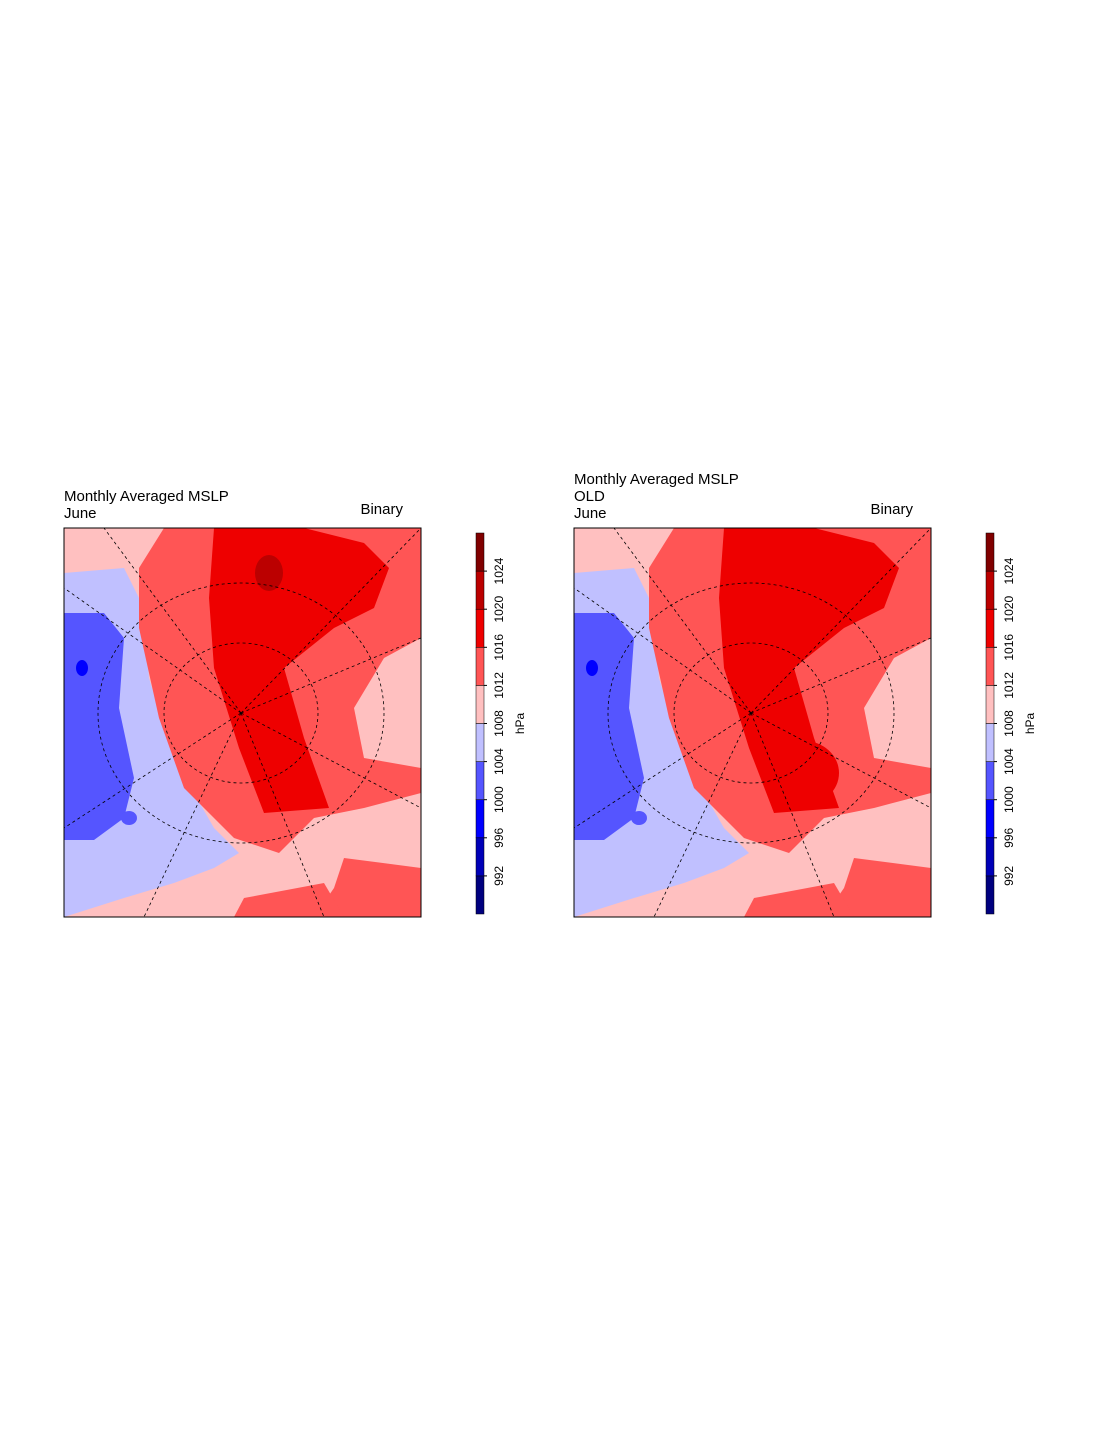 The width and height of the screenshot is (1105, 1435). Describe the element at coordinates (589, 496) in the screenshot. I see `panel-title: OLD` at that location.